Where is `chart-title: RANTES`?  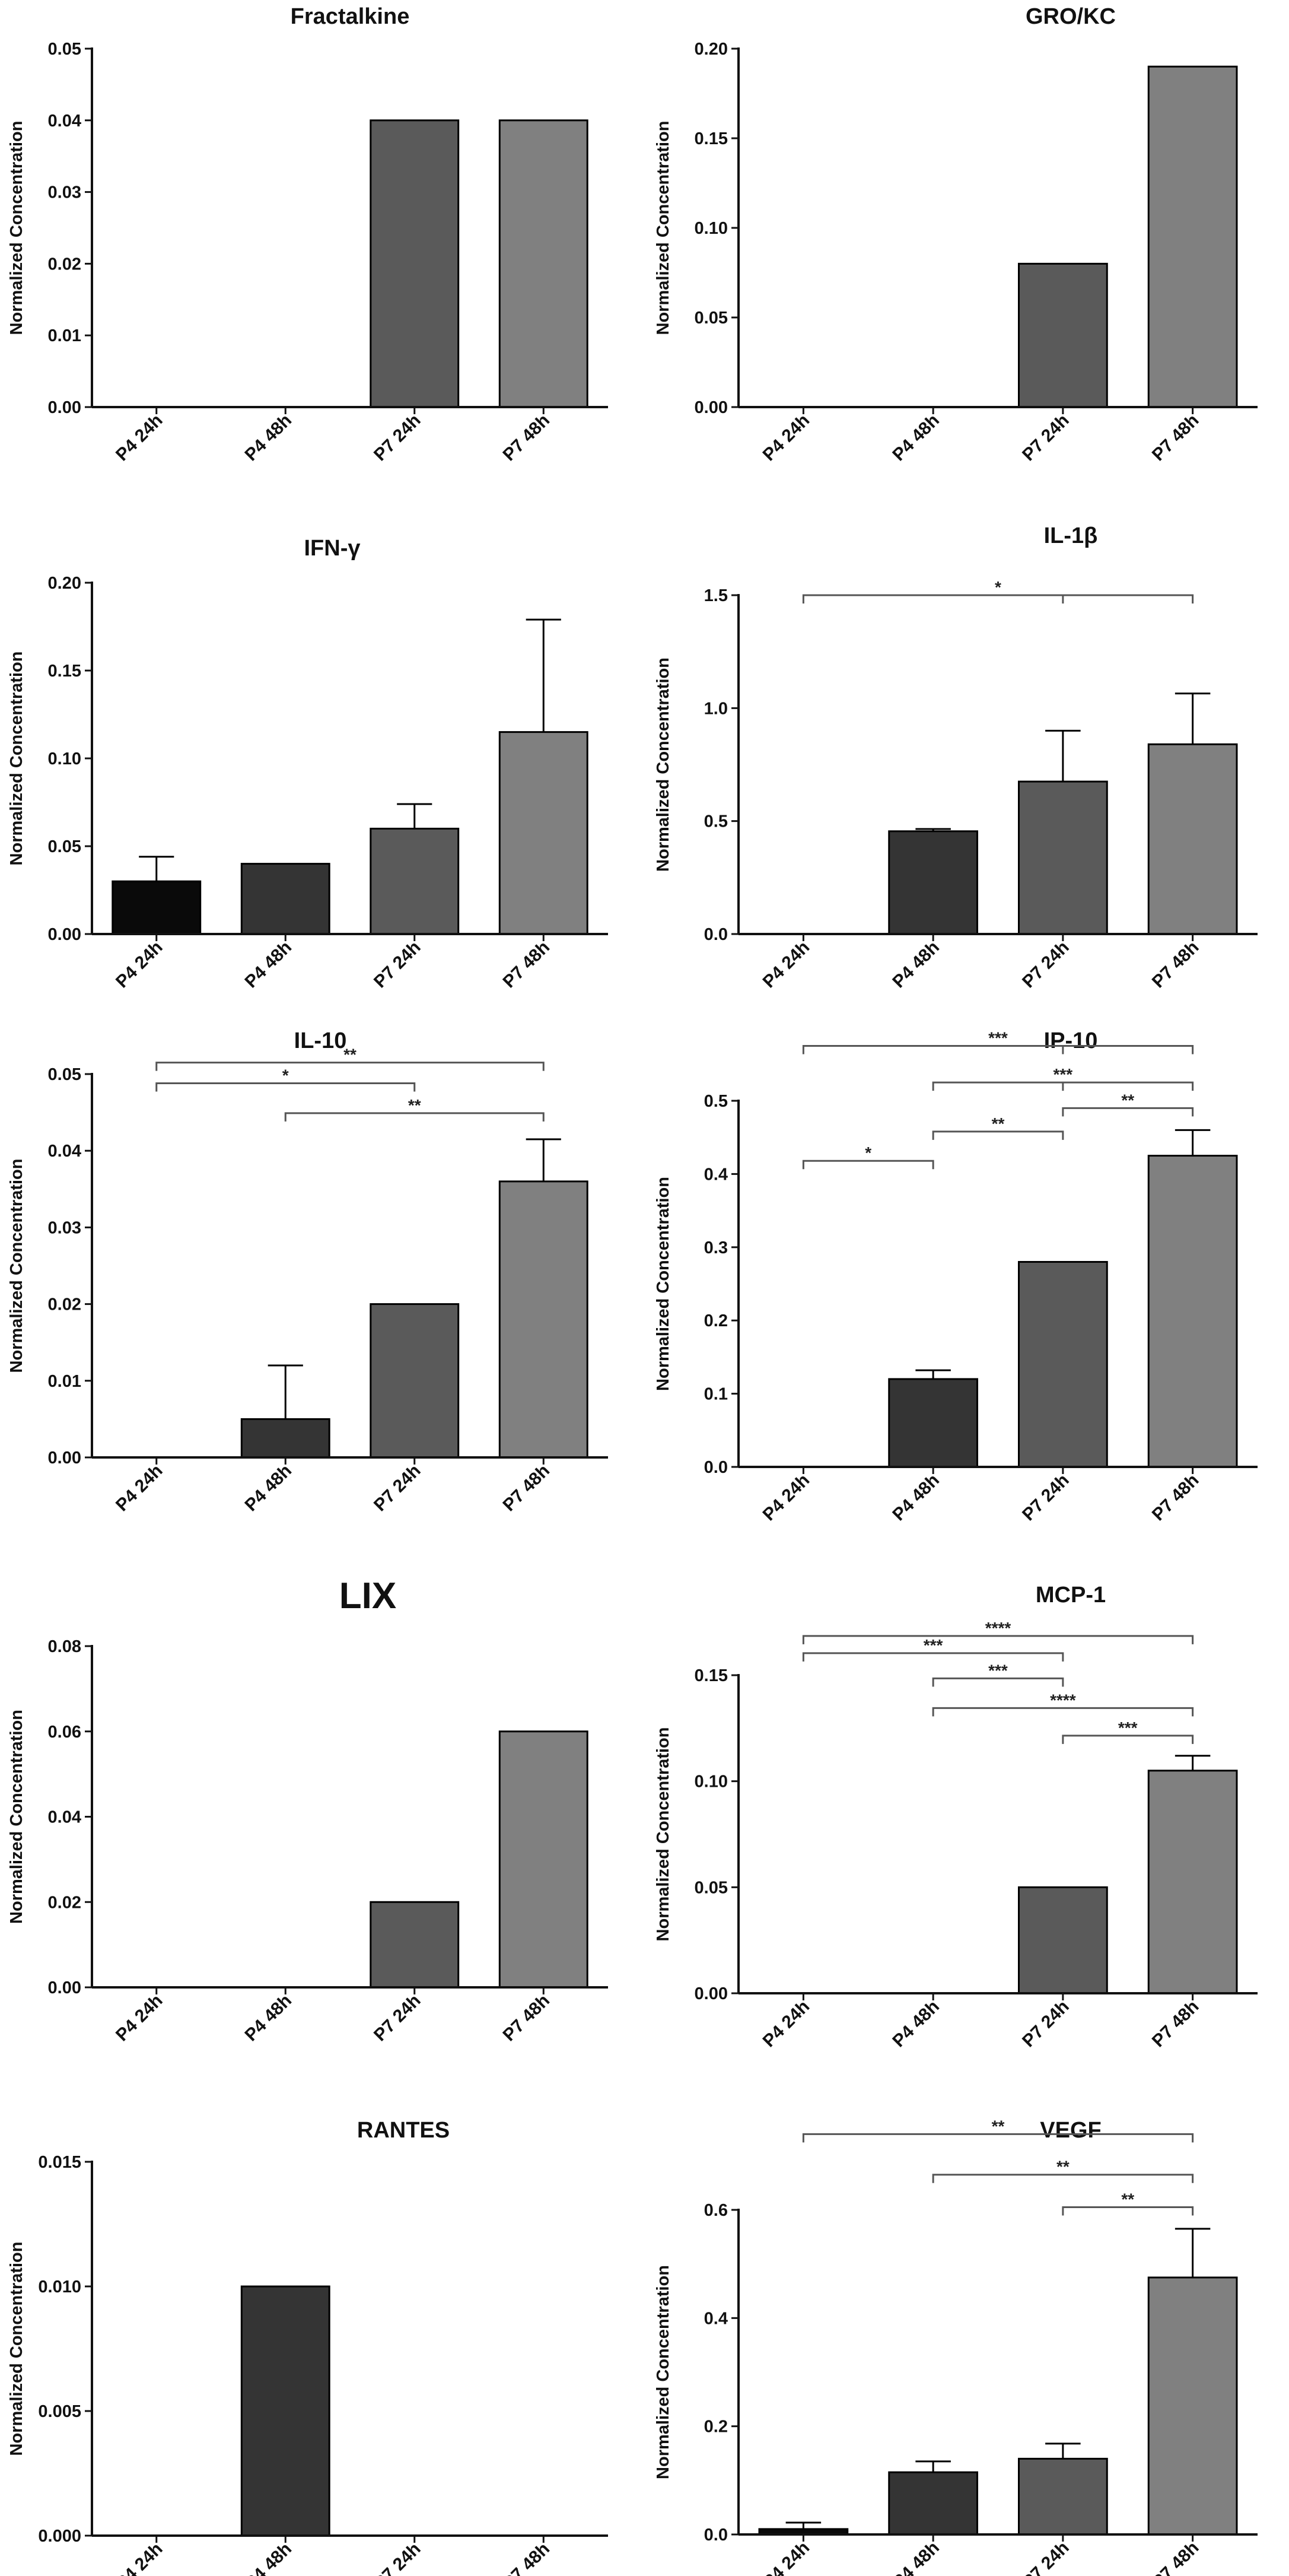
chart-title: RANTES is located at coordinates (403, 2130).